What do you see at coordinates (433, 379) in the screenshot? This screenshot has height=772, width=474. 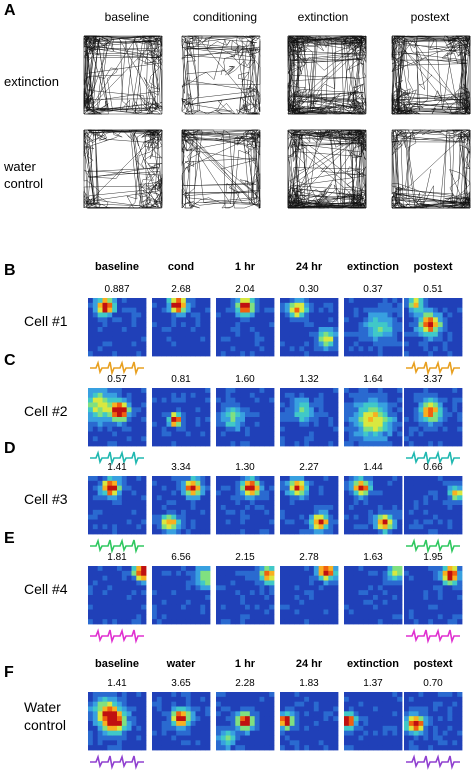 I see `rate-1-5: 3.37` at bounding box center [433, 379].